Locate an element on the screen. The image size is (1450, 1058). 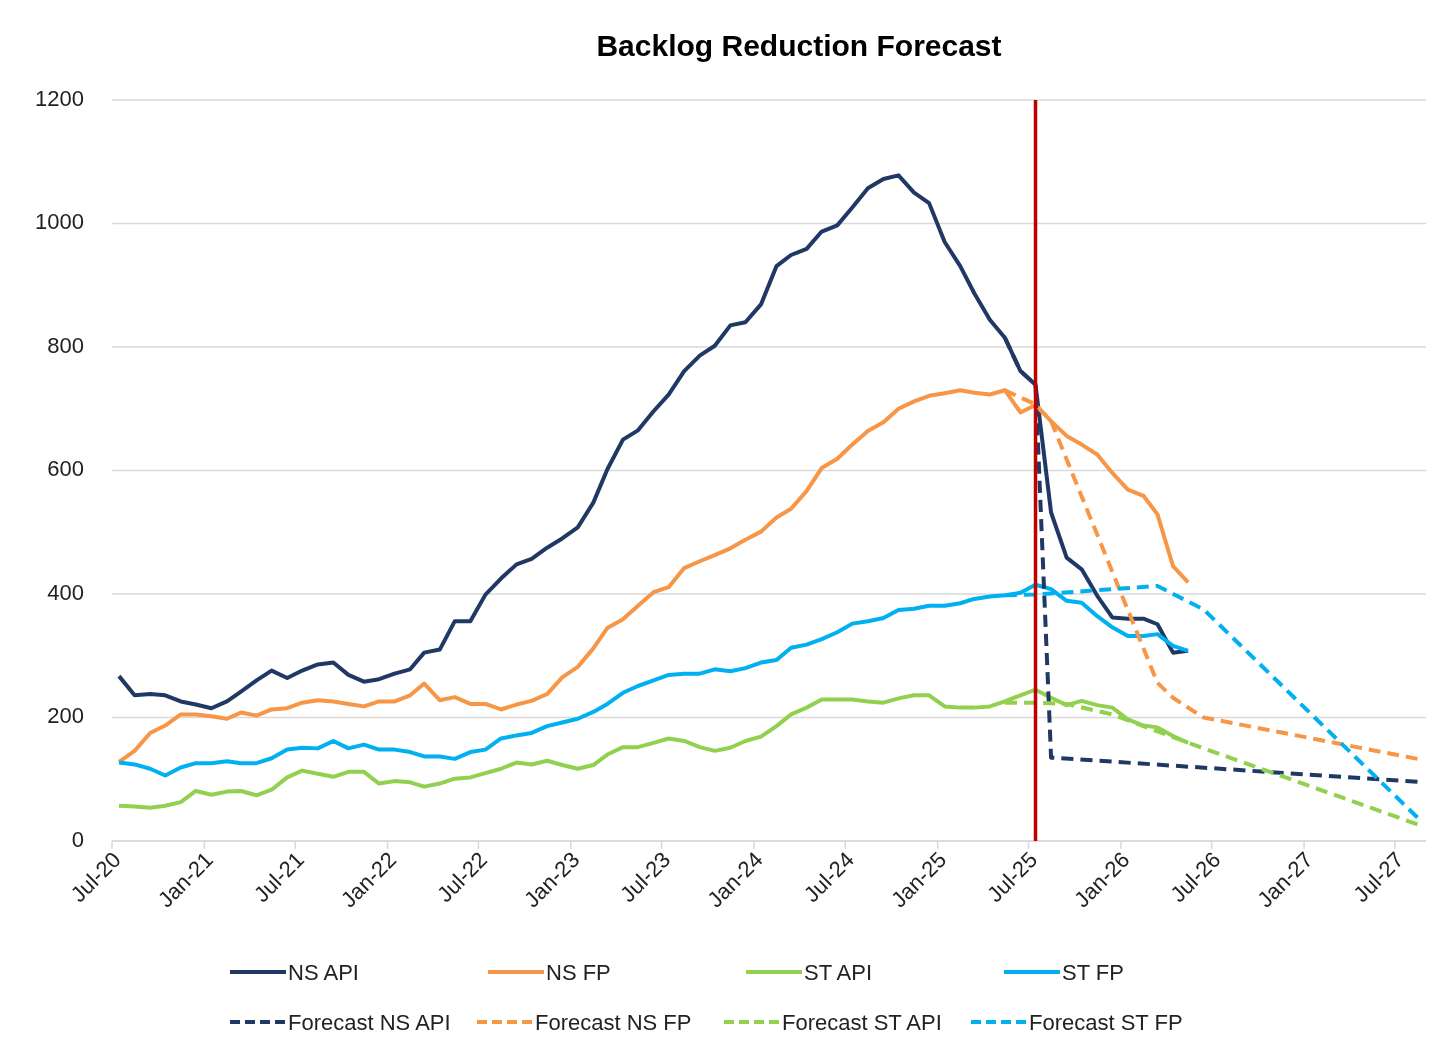
y-tick-label: 200 is located at coordinates (65, 716).